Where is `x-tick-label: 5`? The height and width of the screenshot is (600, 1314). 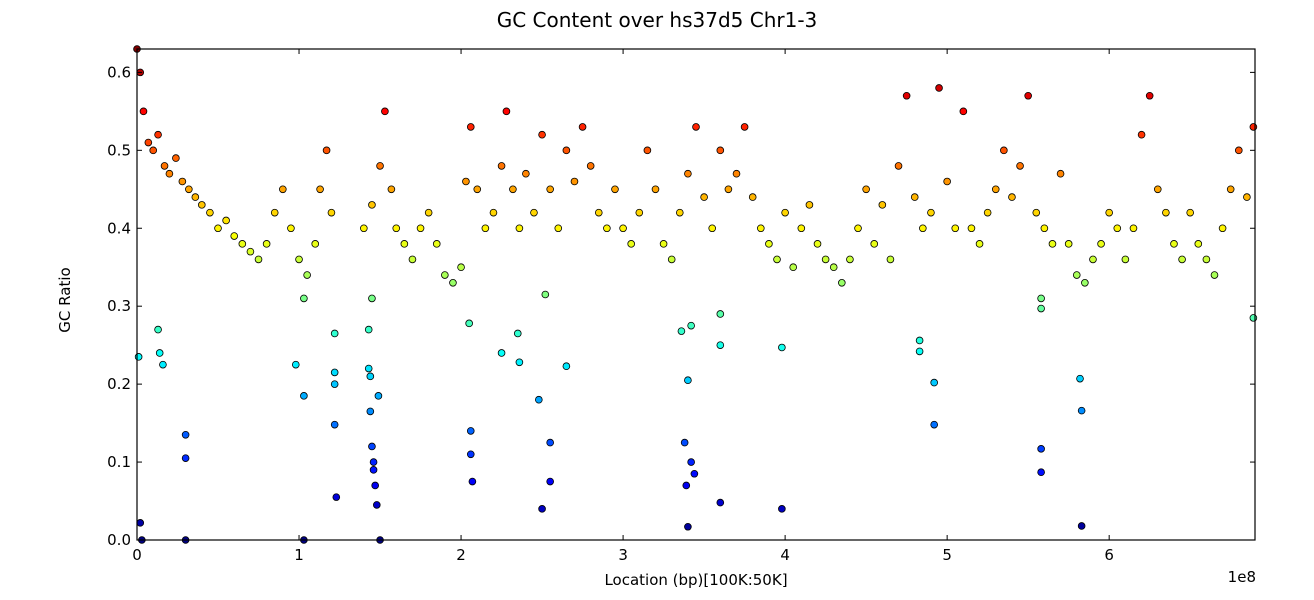 x-tick-label: 5 is located at coordinates (947, 555).